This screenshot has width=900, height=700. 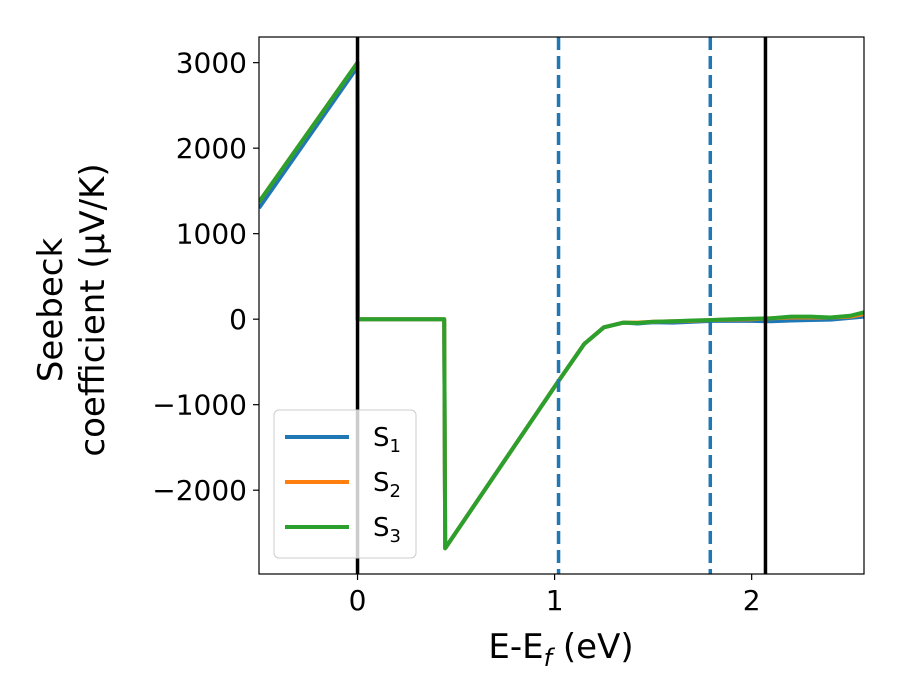 What do you see at coordinates (345, 484) in the screenshot?
I see `legend: S1 S2 S3` at bounding box center [345, 484].